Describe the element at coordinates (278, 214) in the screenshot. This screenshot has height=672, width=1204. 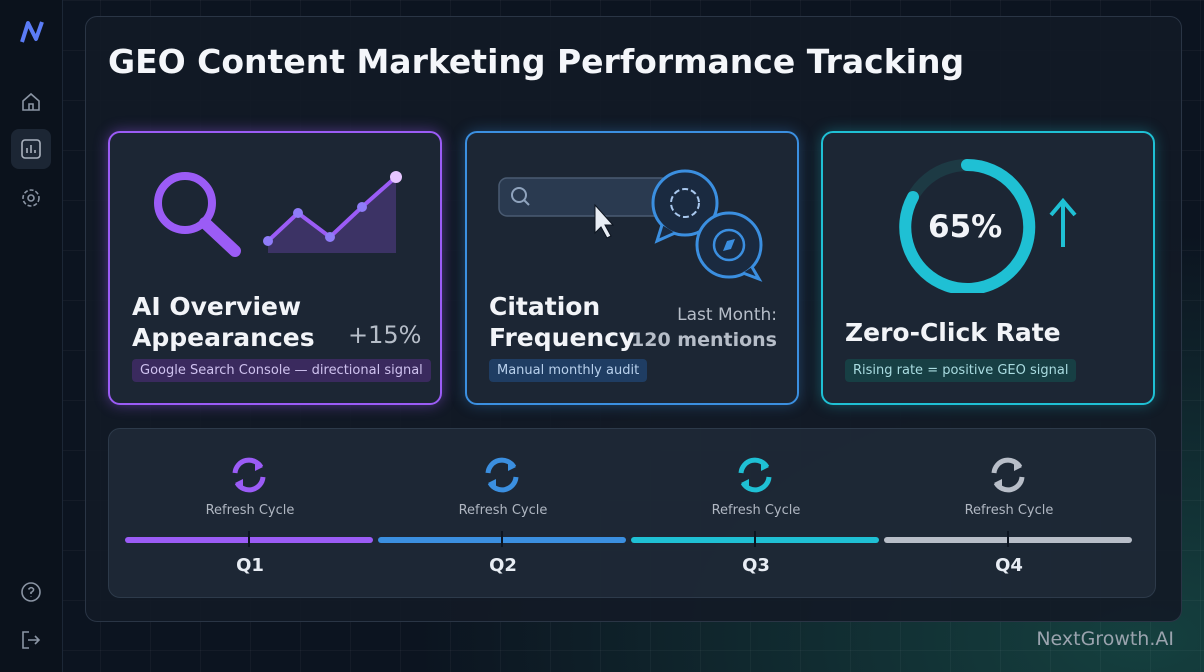
I see `trend-illustration` at that location.